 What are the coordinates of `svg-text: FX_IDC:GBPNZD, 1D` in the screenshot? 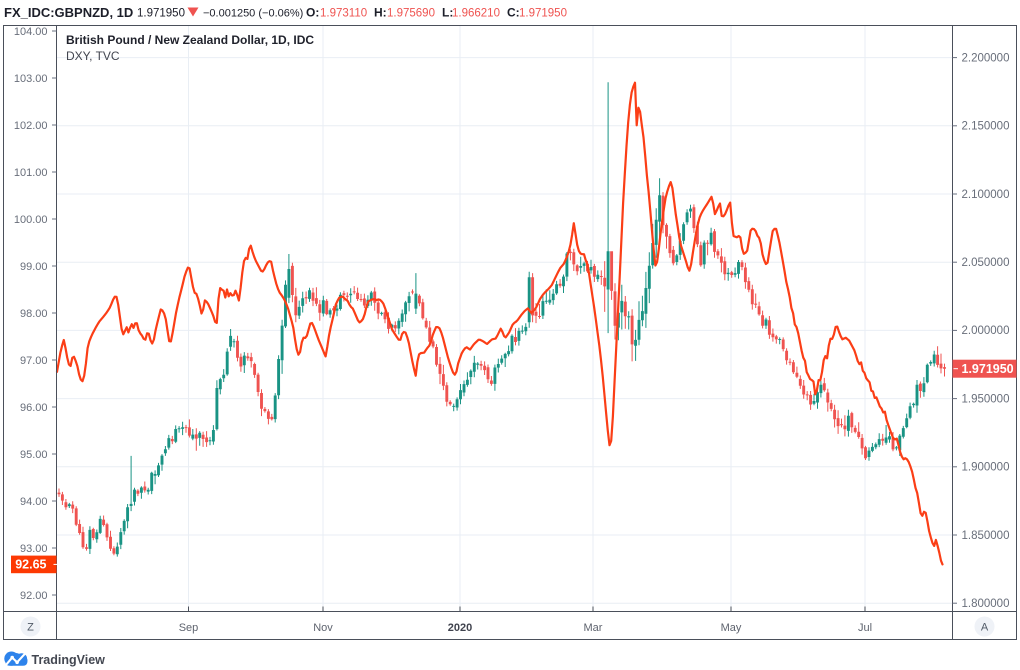 It's located at (68, 12).